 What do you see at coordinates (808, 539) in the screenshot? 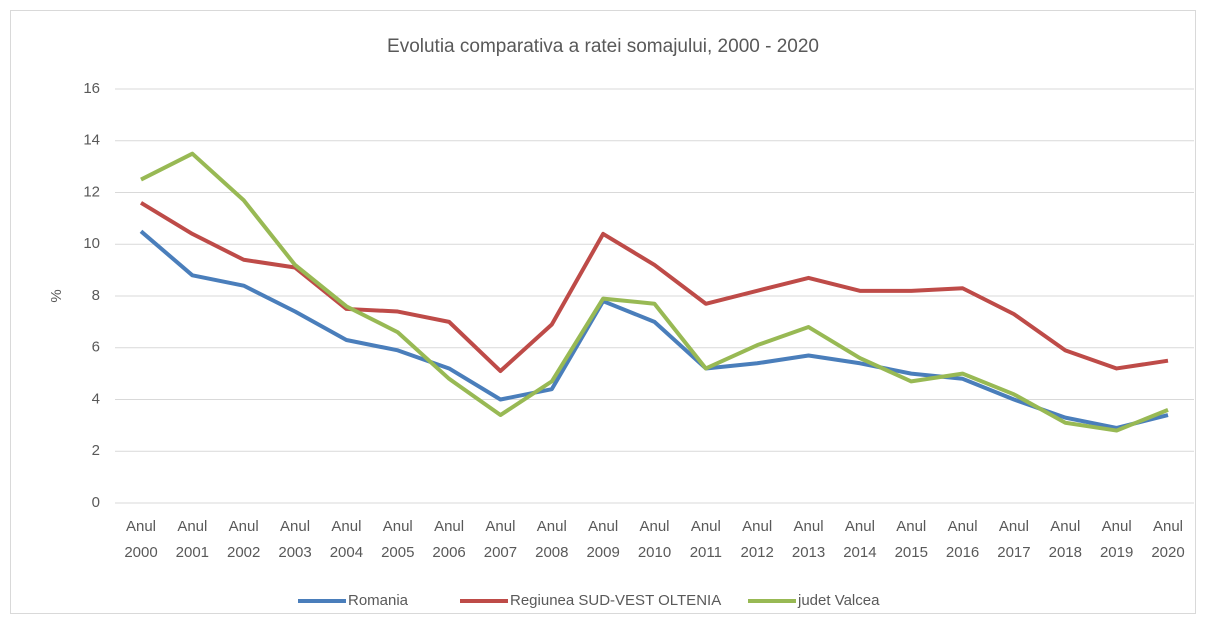
I see `x-tick-label: Anul 2013` at bounding box center [808, 539].